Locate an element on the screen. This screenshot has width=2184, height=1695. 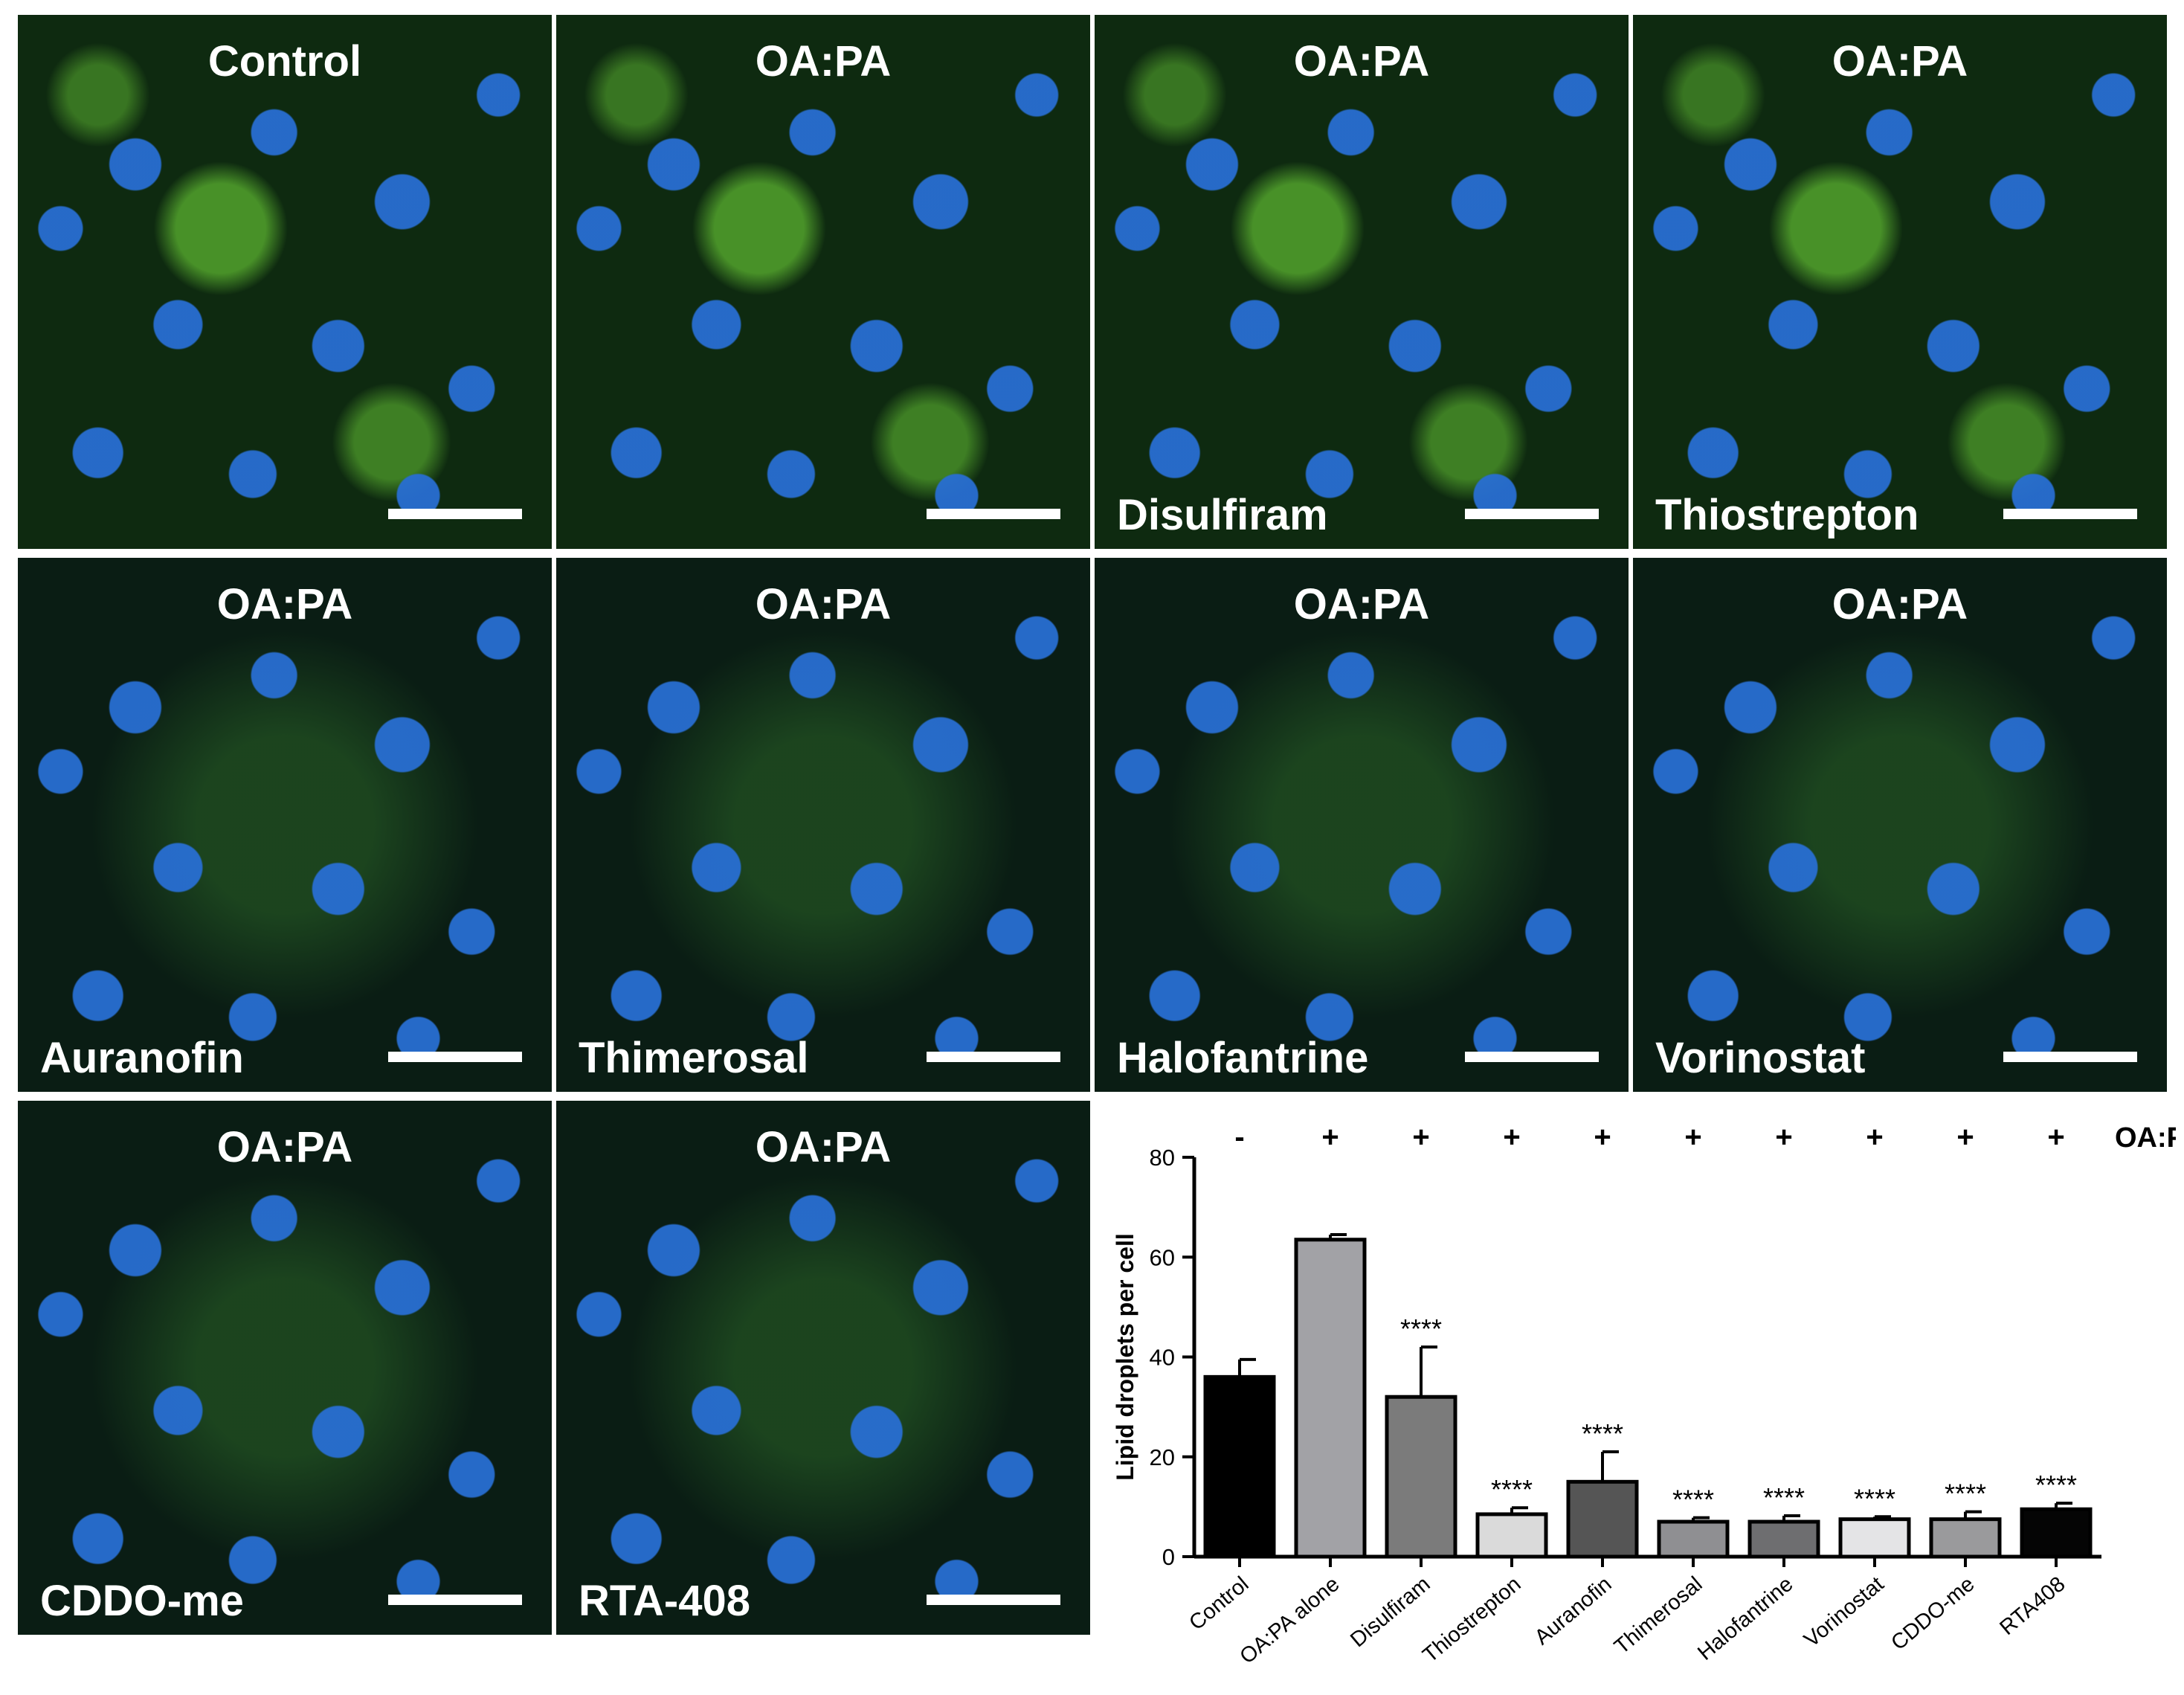
micrograph-panel-6: OA:PA Thimerosal is located at coordinates (823, 825).